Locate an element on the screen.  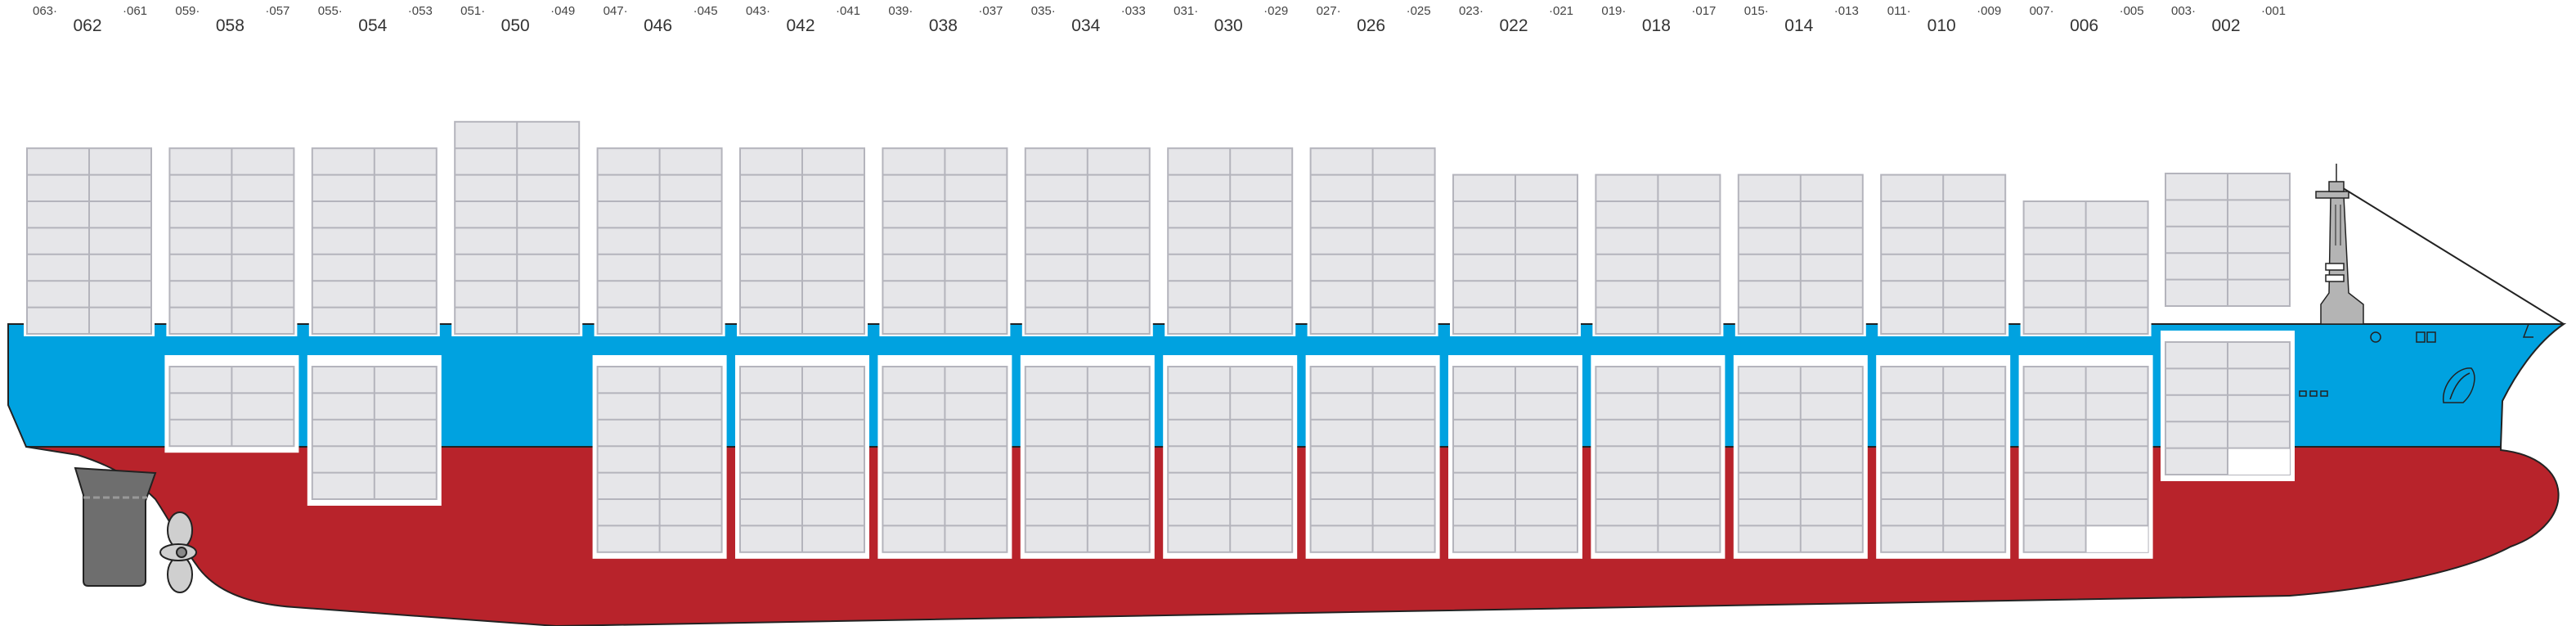
bay-label: 062 is located at coordinates (87, 25).